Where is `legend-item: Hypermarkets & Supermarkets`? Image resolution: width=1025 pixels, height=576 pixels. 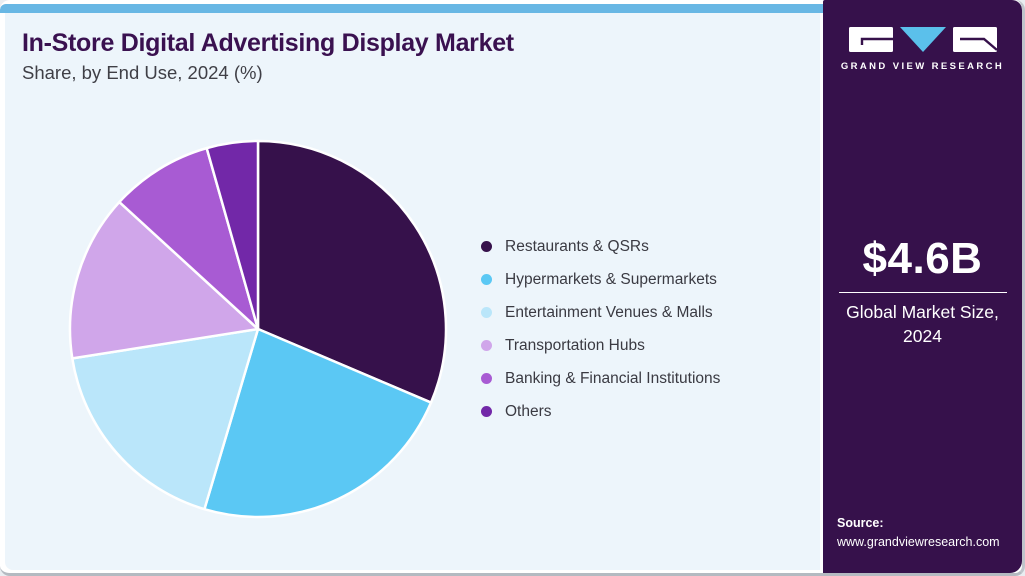
legend-item: Hypermarkets & Supermarkets is located at coordinates (600, 279).